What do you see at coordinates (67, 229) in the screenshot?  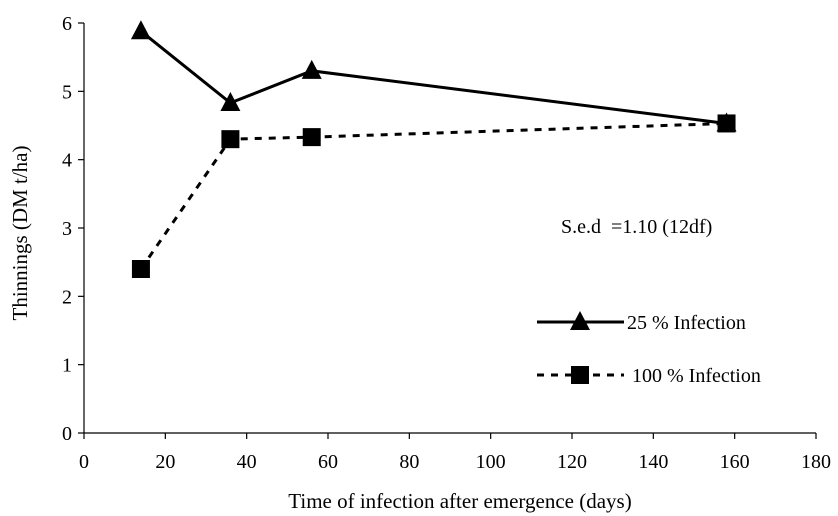 I see `y-tick-label: 3` at bounding box center [67, 229].